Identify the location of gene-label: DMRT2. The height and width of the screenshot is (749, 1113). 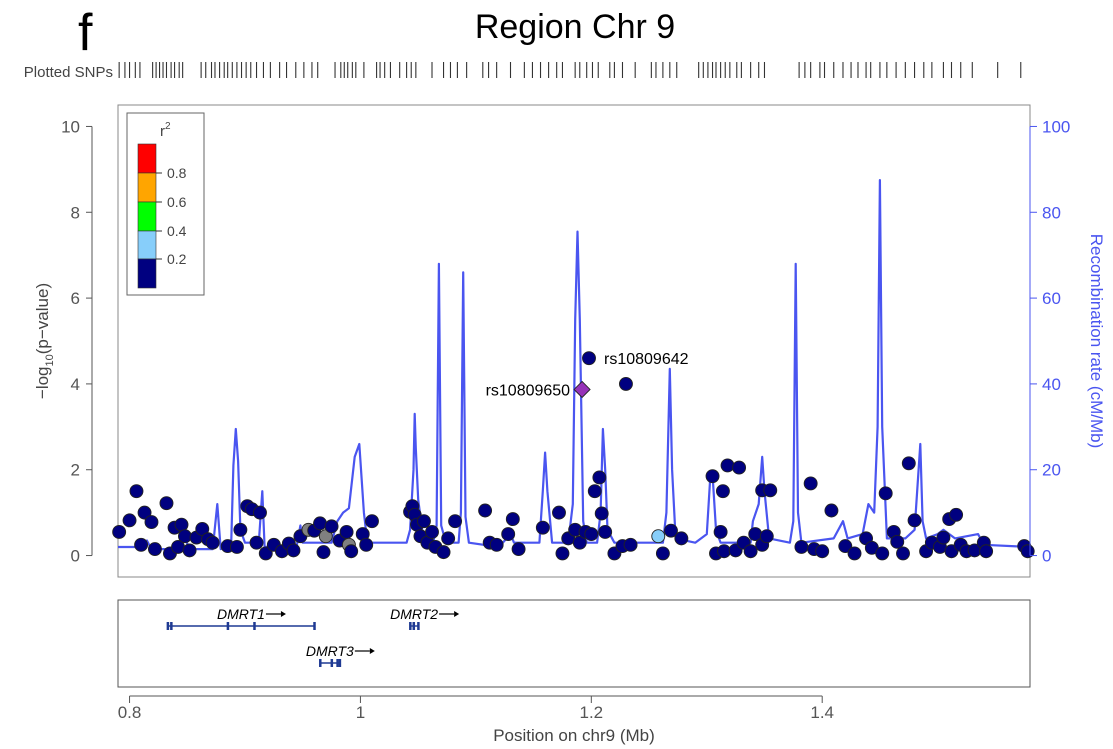
(414, 614).